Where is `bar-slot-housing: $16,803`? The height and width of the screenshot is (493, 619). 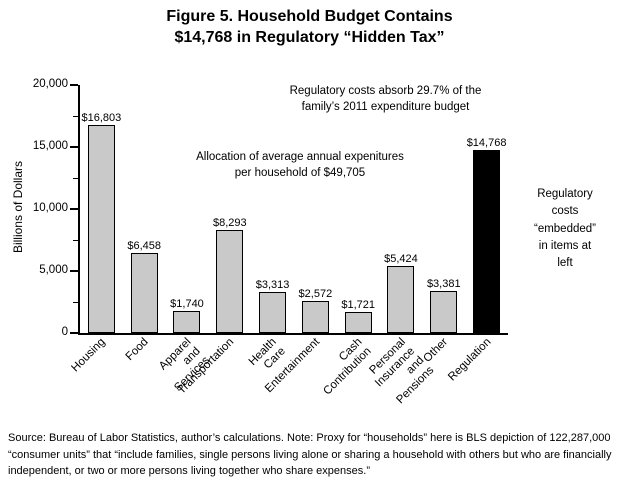 bar-slot-housing: $16,803 is located at coordinates (101, 222).